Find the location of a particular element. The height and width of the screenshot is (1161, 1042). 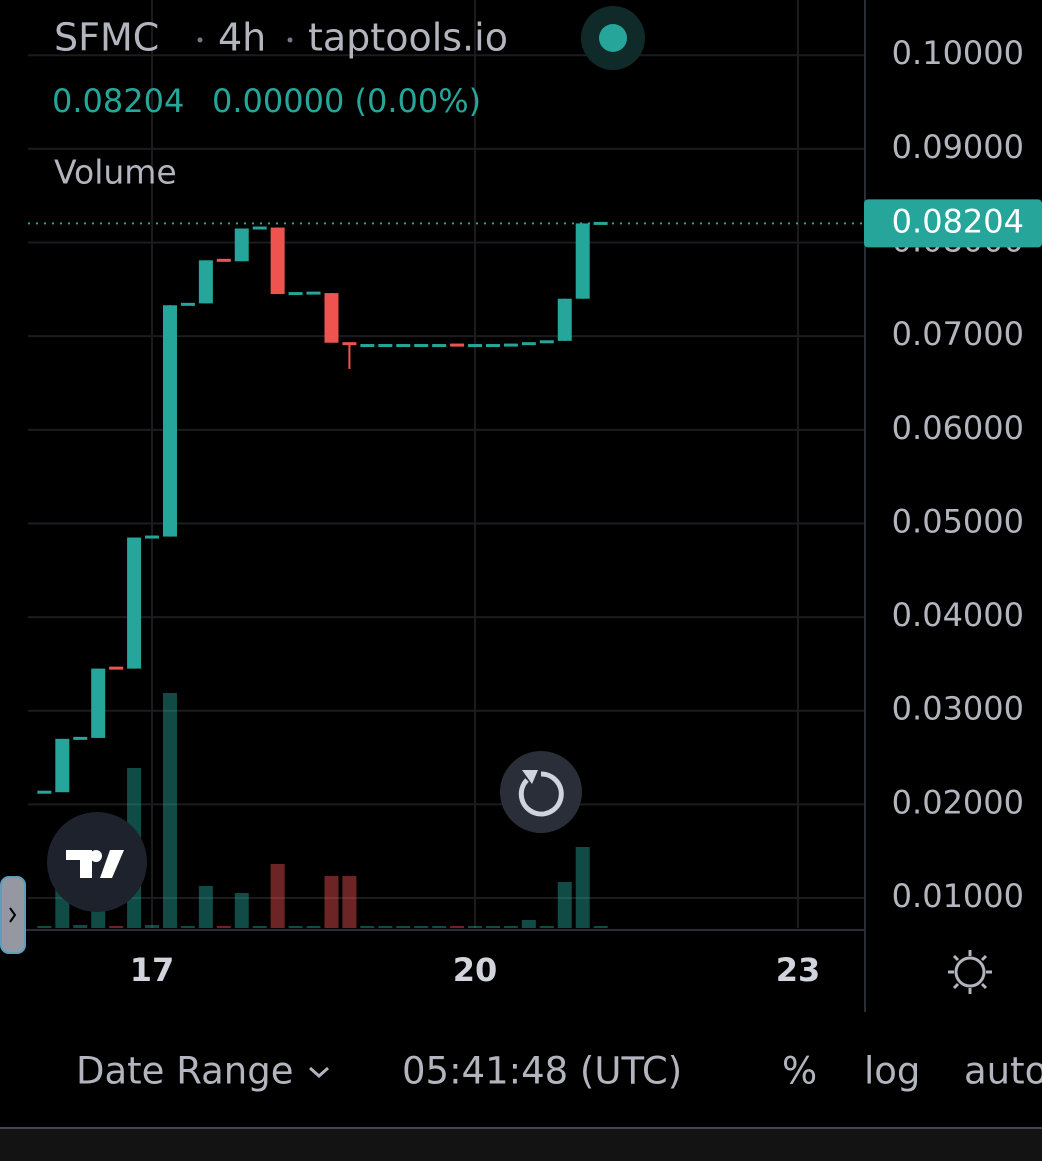

last-price-badge-label: 0.08204 is located at coordinates (958, 221).